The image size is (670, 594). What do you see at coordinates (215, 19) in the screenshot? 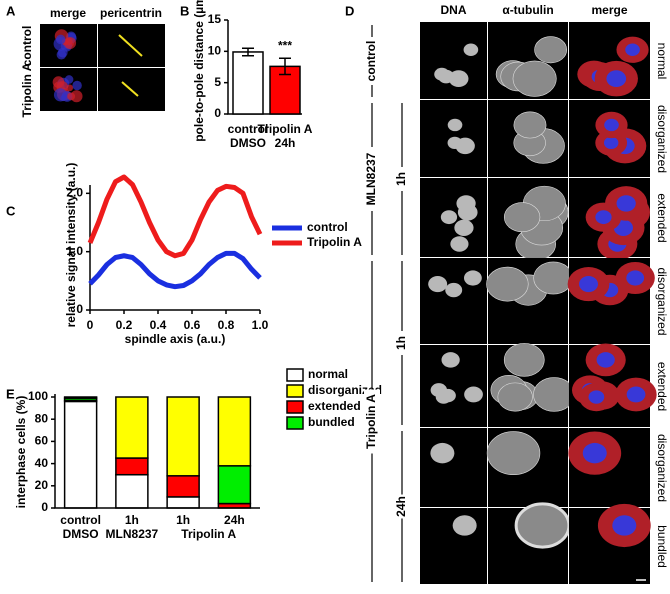
I see `y-tick-label: 15` at bounding box center [215, 19].